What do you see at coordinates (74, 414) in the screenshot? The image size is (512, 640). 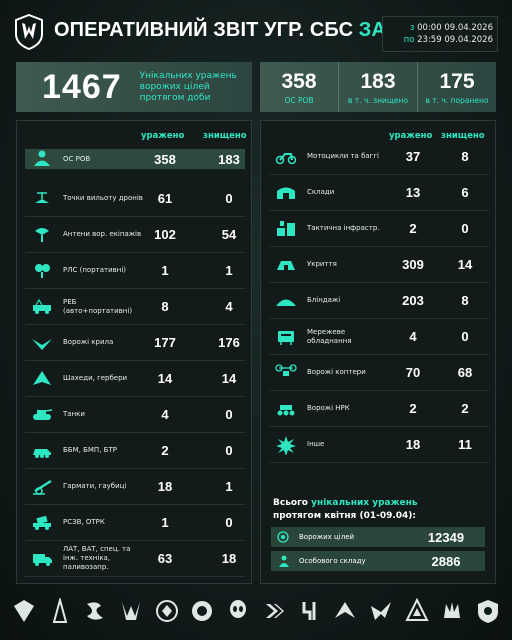 I see `stat-label: Танки` at bounding box center [74, 414].